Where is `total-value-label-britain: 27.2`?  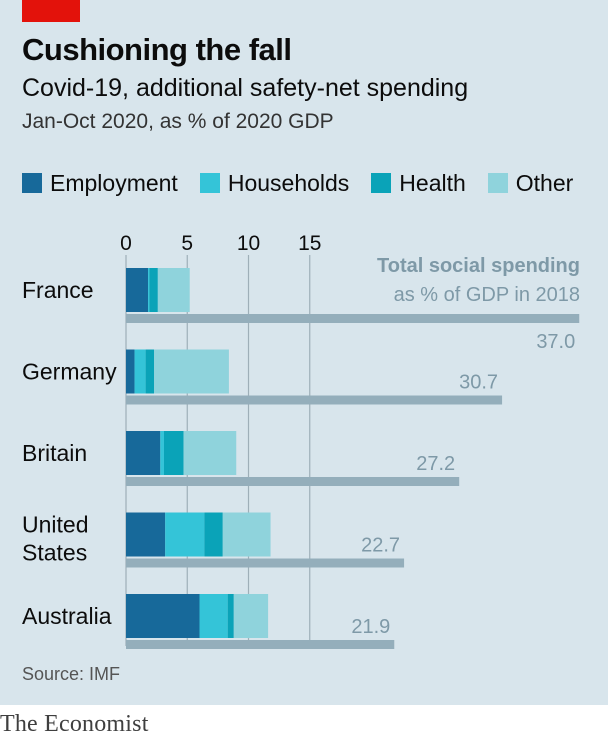
total-value-label-britain: 27.2 is located at coordinates (435, 464).